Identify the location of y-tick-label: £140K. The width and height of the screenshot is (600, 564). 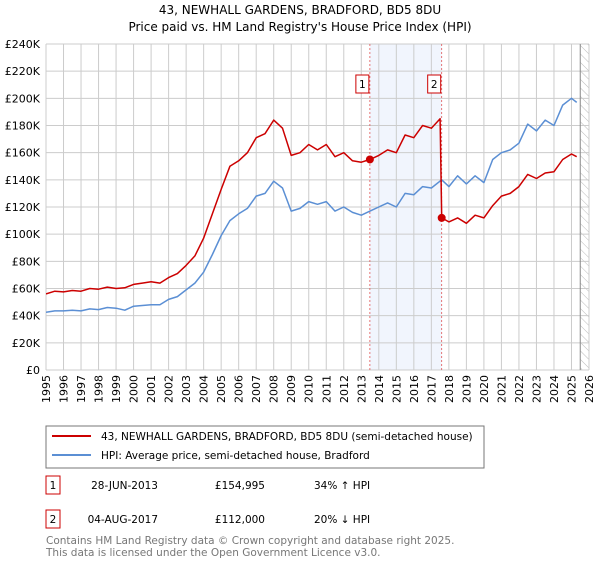
(23, 180).